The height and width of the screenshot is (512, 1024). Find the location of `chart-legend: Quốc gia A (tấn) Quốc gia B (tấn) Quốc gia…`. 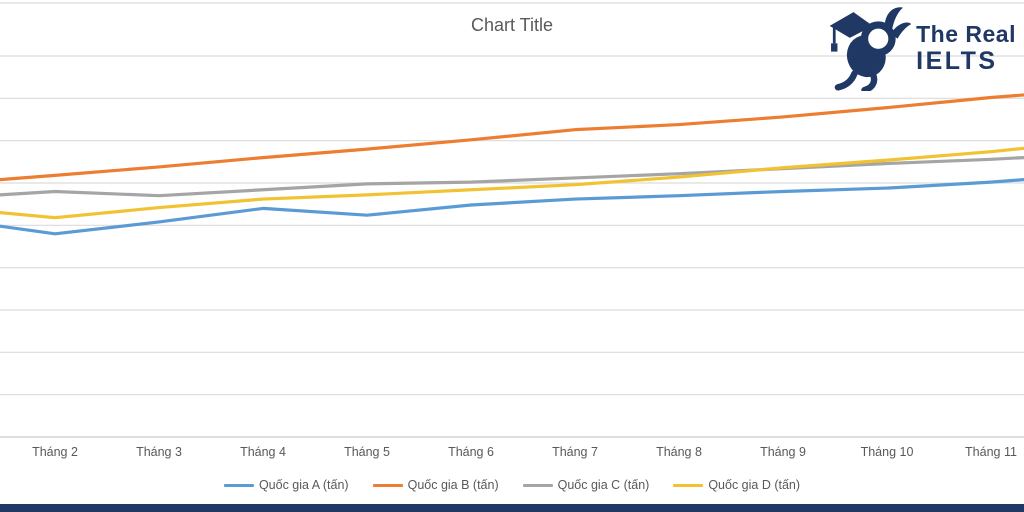

chart-legend: Quốc gia A (tấn) Quốc gia B (tấn) Quốc gia… is located at coordinates (512, 485).